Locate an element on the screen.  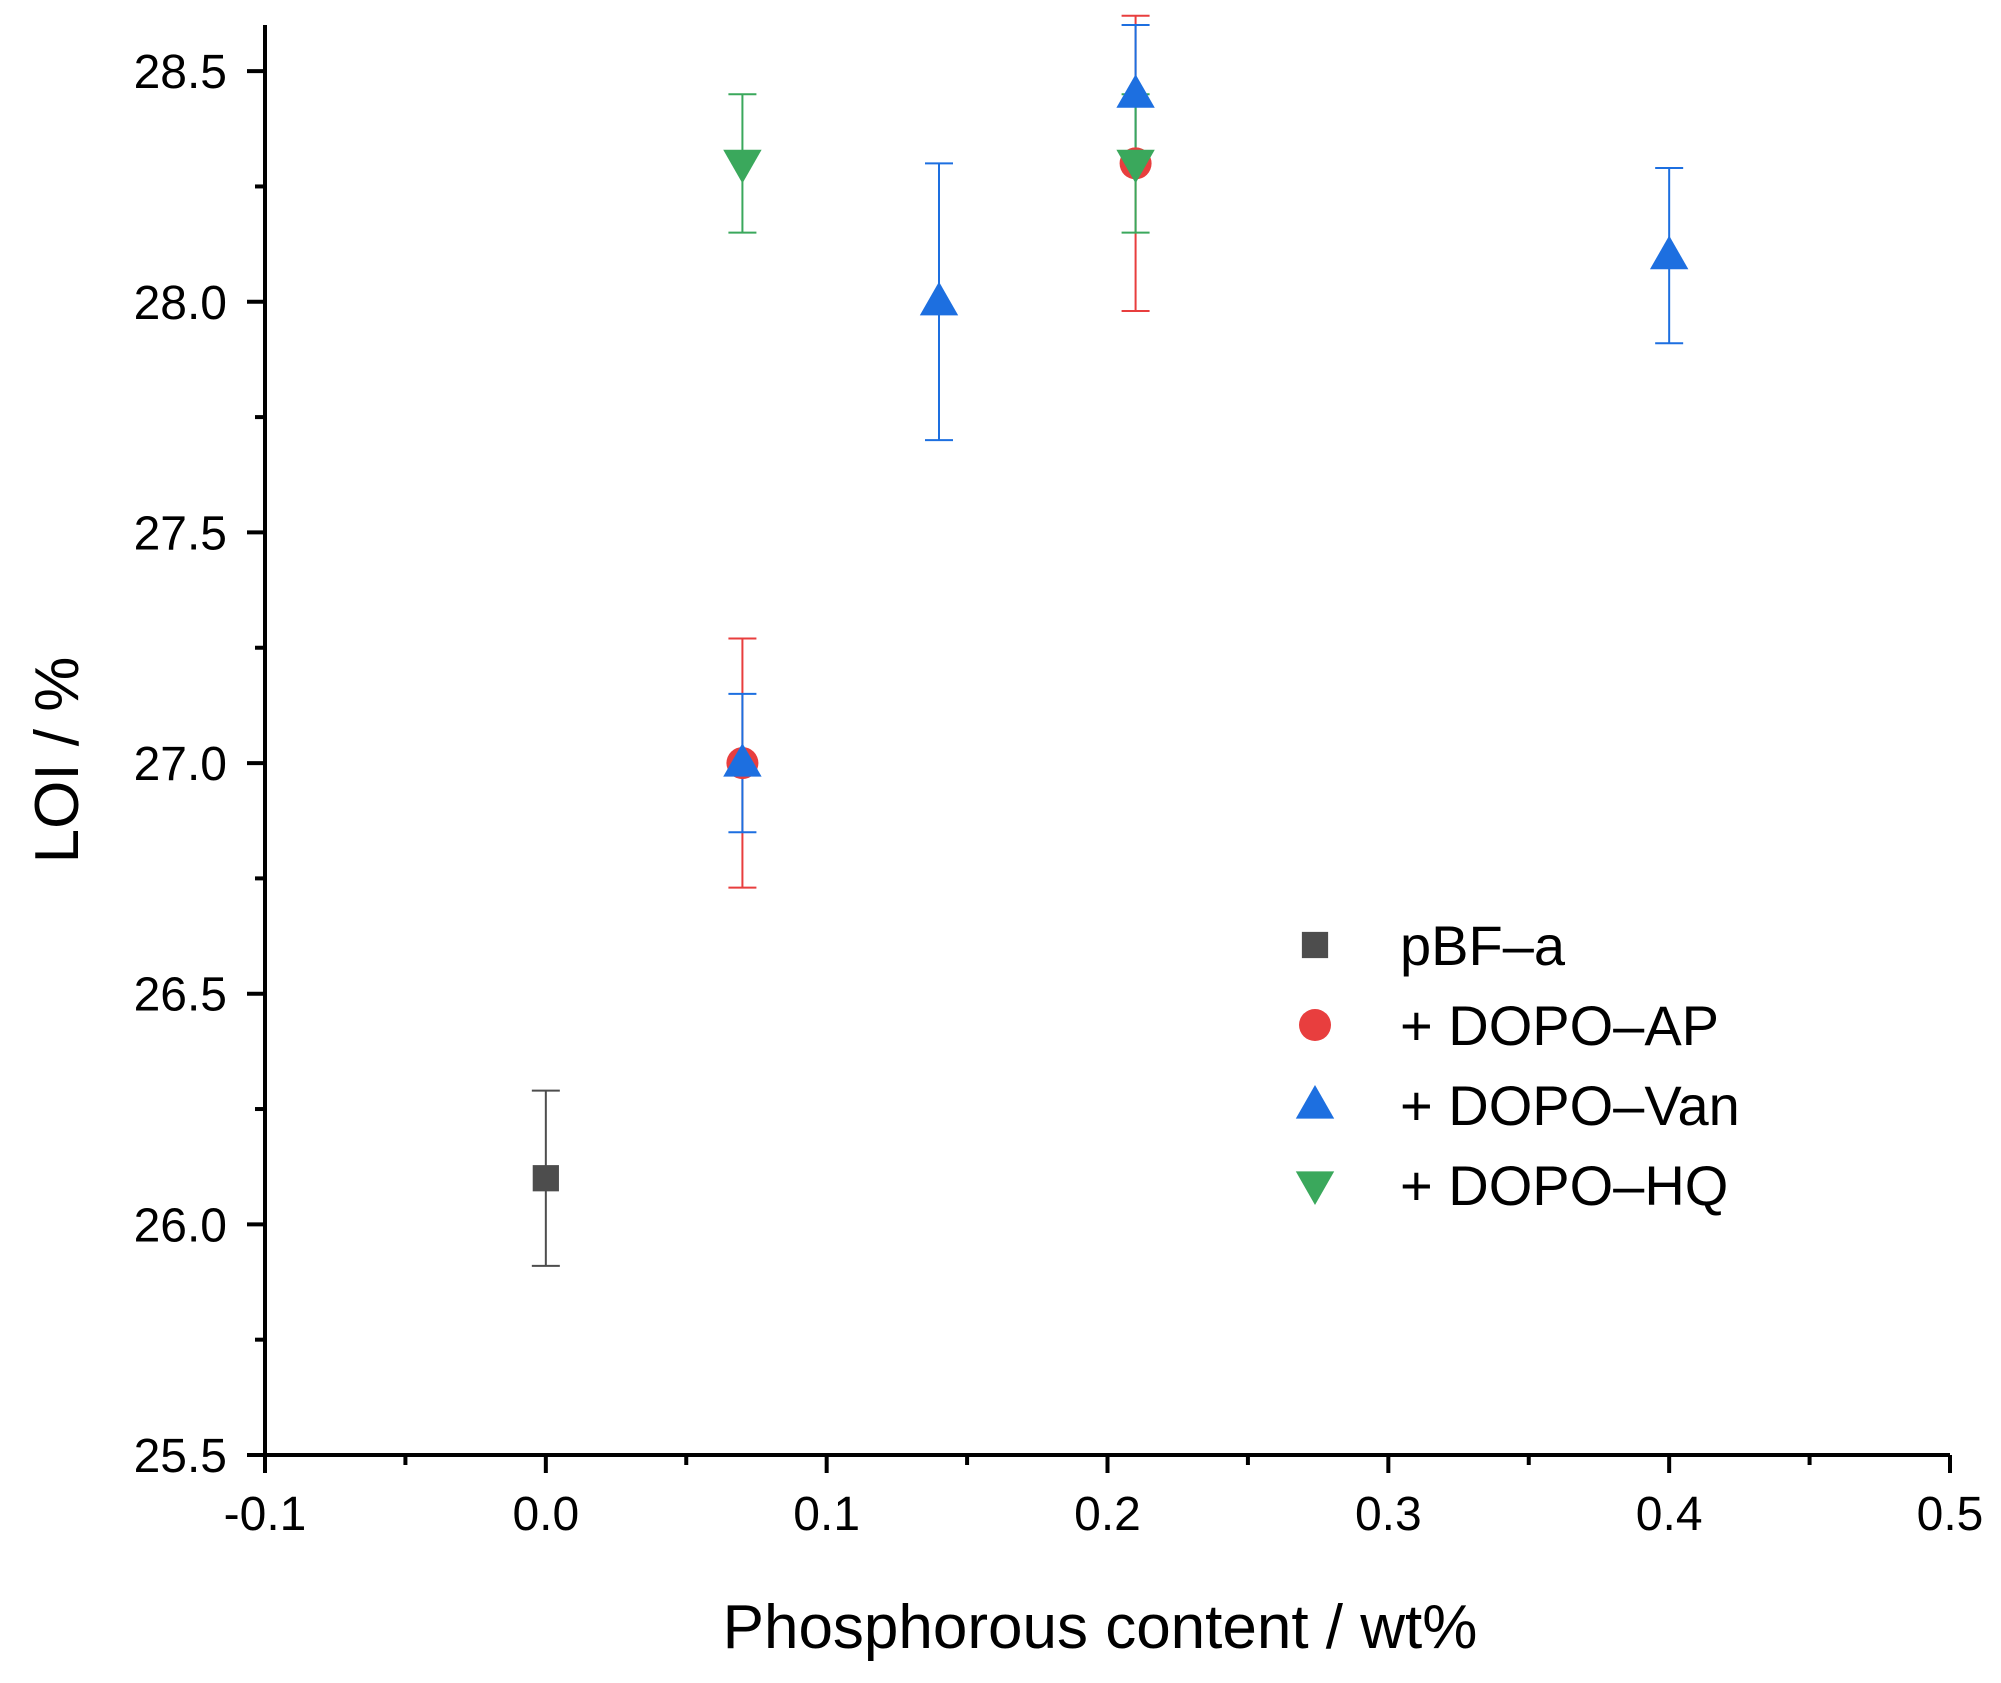
x-tick-label: 0.0 is located at coordinates (545, 1514).